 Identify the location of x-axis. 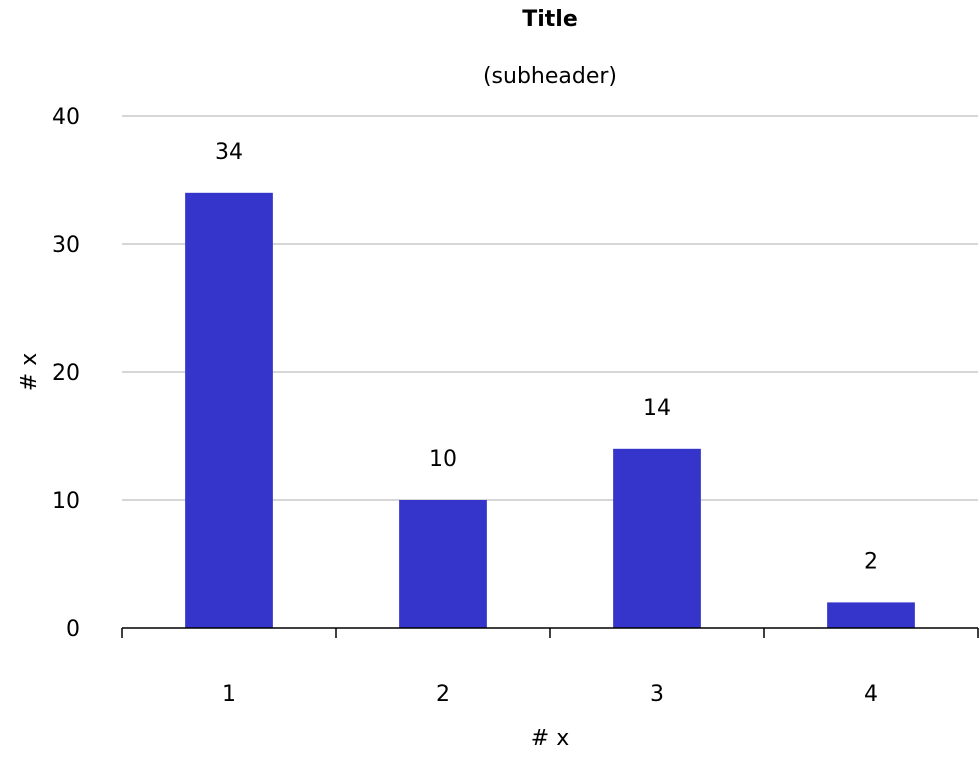
(550, 632).